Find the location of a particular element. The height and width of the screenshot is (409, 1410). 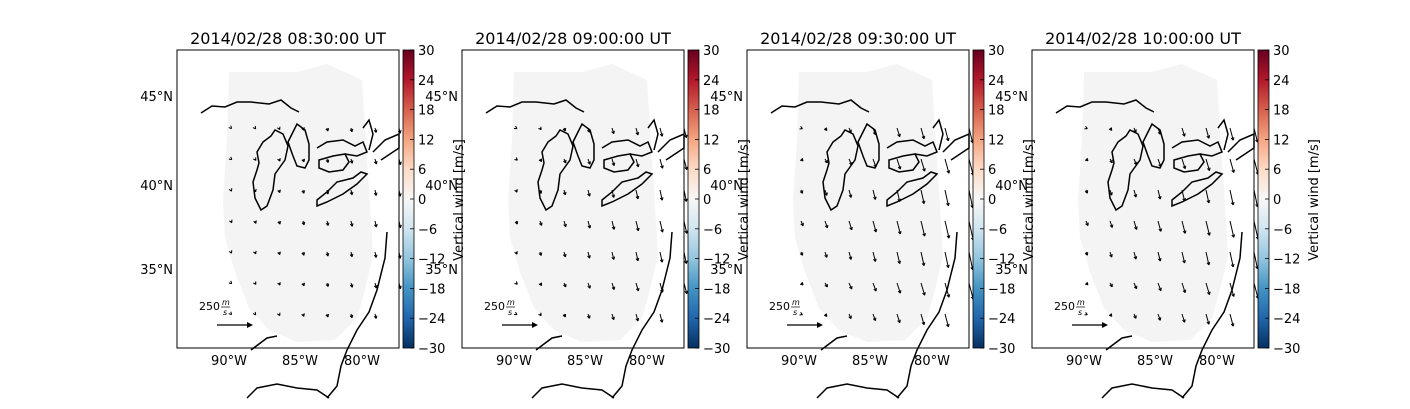

colorbar-tick-label: 30 is located at coordinates (1281, 51).